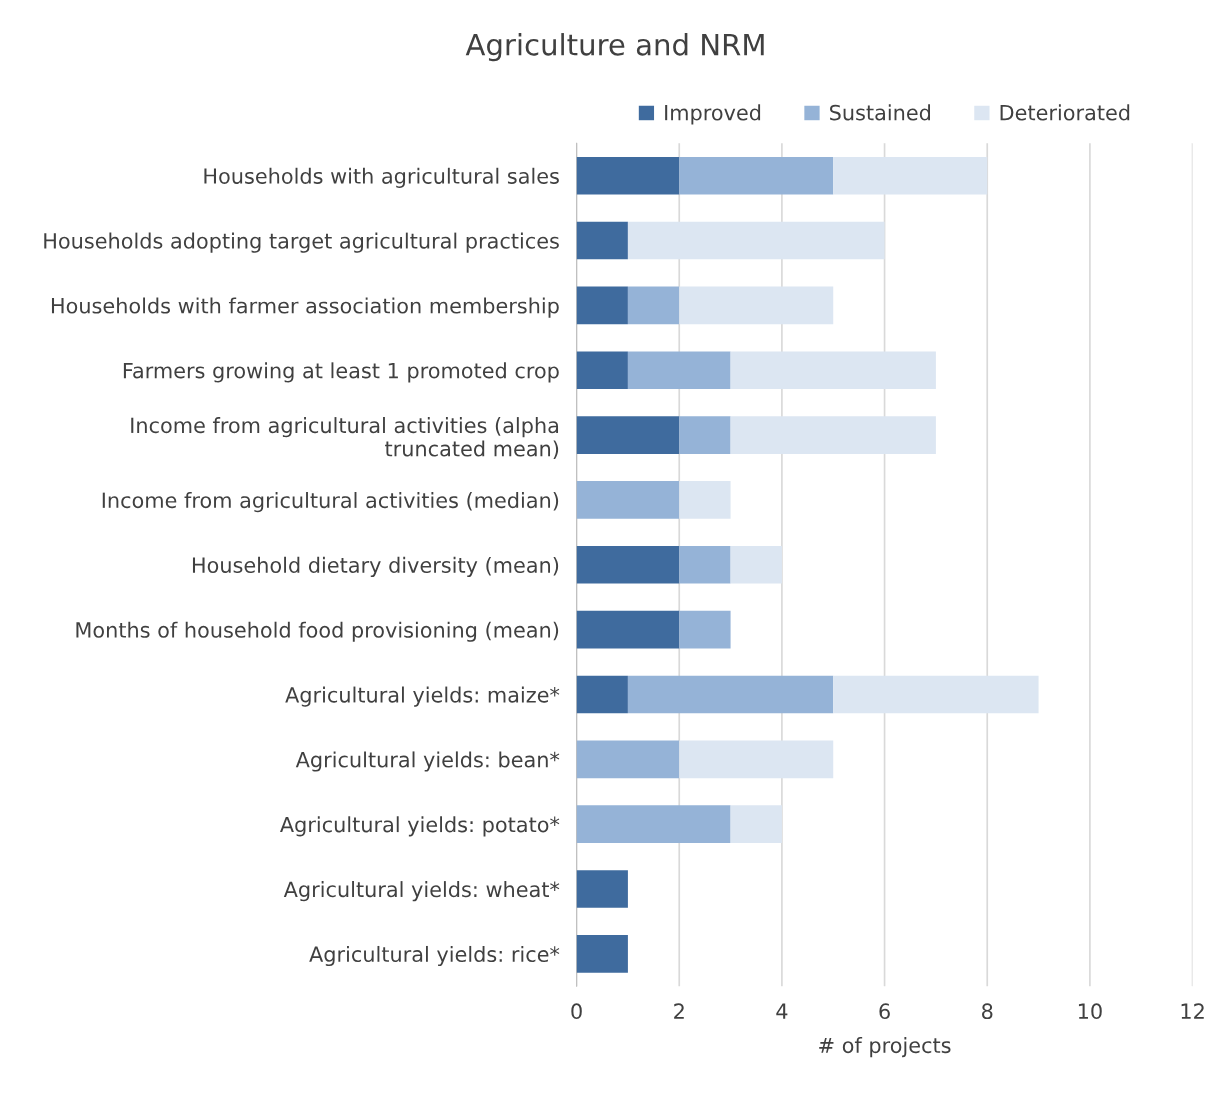  What do you see at coordinates (420, 826) in the screenshot?
I see `y-tick-label: Agricultural yields: potato*` at bounding box center [420, 826].